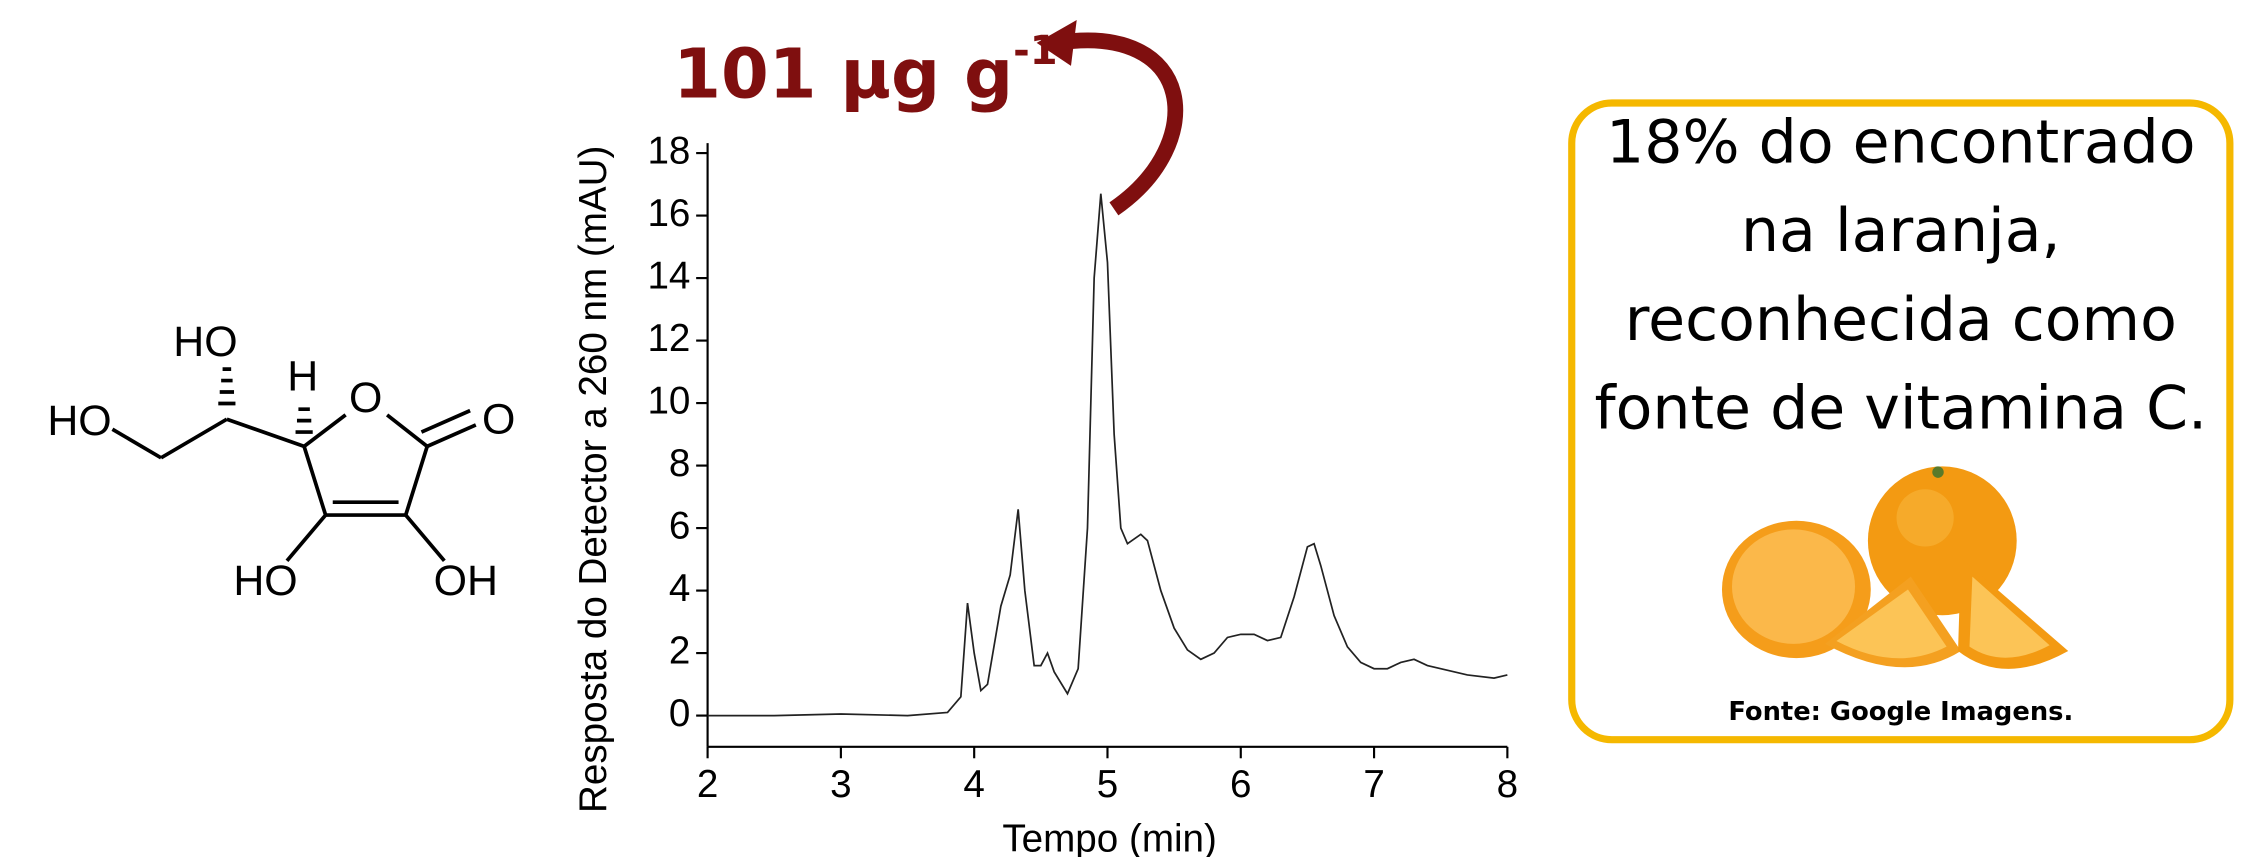 This screenshot has width=2245, height=857. I want to click on y-tick-label: 8, so click(679, 463).